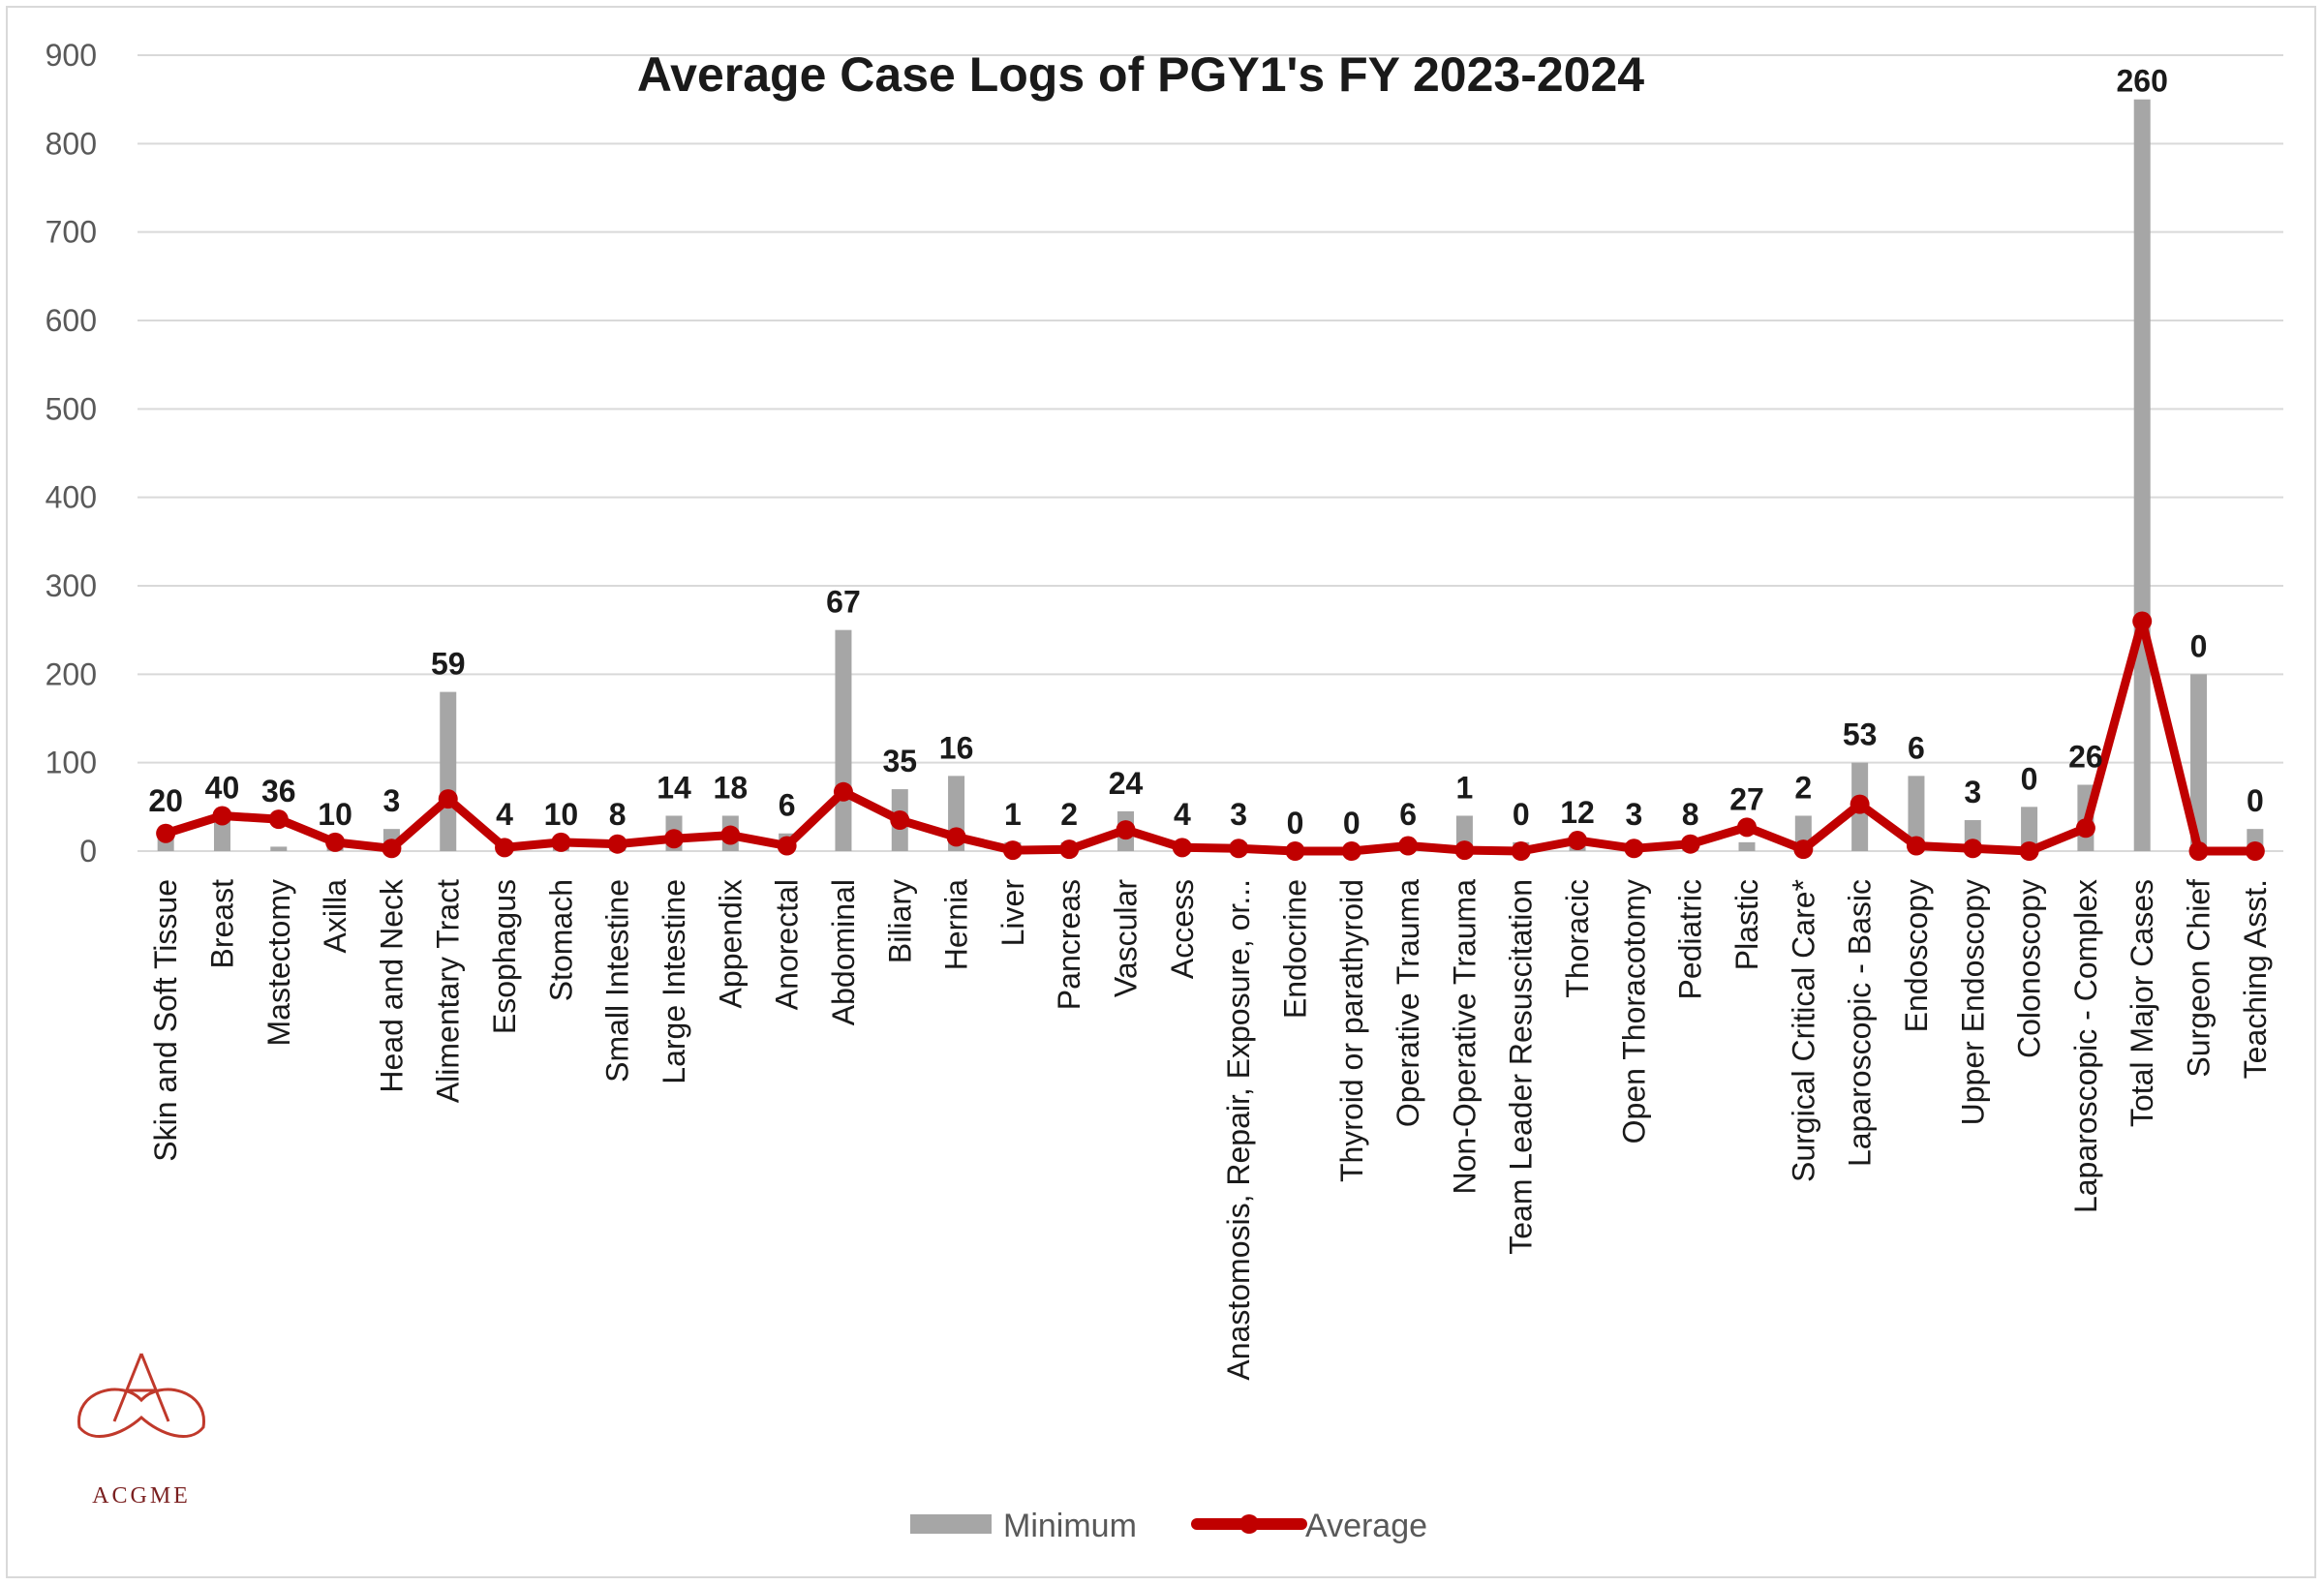 The width and height of the screenshot is (2324, 1586). Describe the element at coordinates (2200, 978) in the screenshot. I see `x-tick-label: Surgeon Chief` at that location.